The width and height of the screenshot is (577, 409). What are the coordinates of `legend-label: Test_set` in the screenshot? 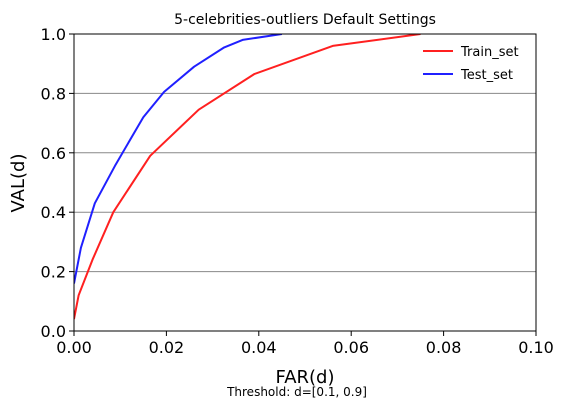 It's located at (486, 75).